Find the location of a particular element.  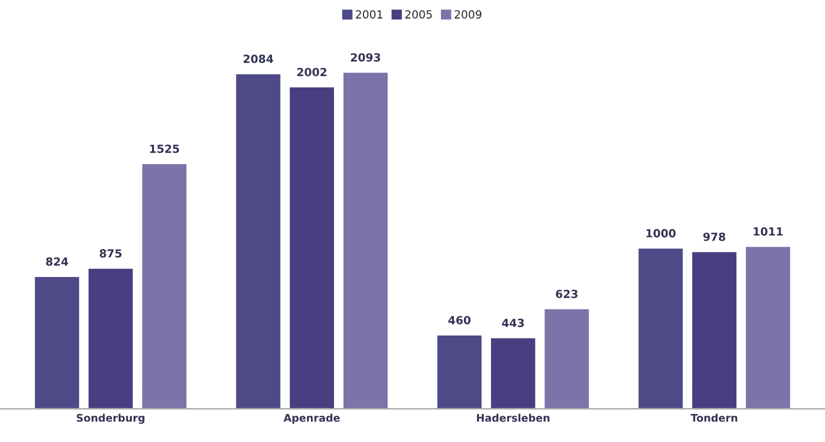

data-label: 623 is located at coordinates (567, 294).